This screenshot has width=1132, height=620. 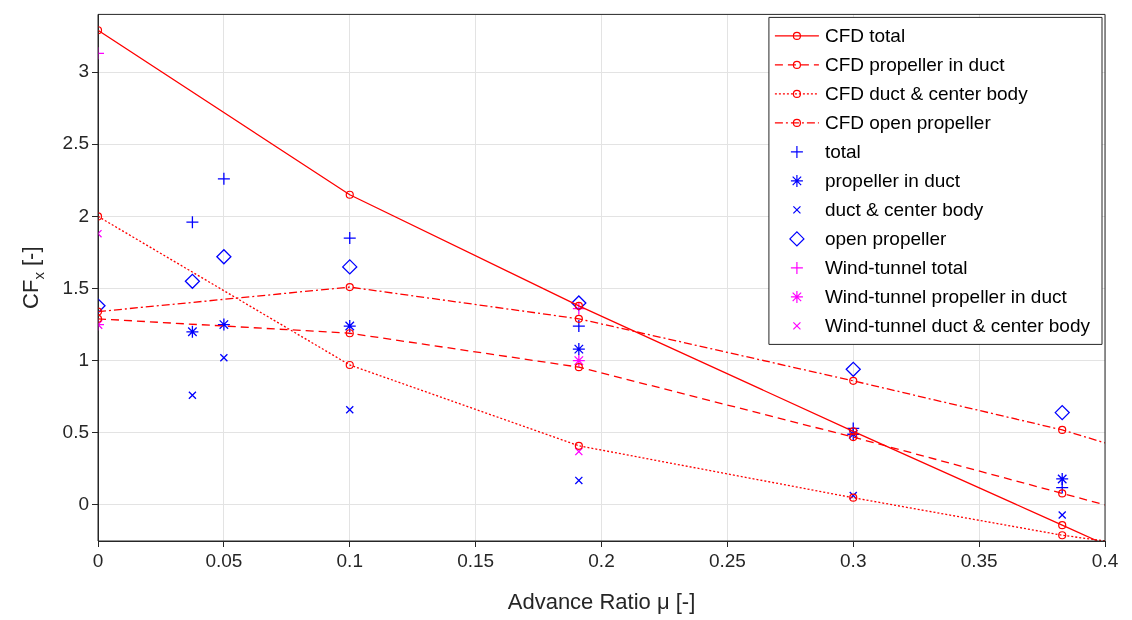 I want to click on y-axis-title: CFx [-], so click(x=32, y=277).